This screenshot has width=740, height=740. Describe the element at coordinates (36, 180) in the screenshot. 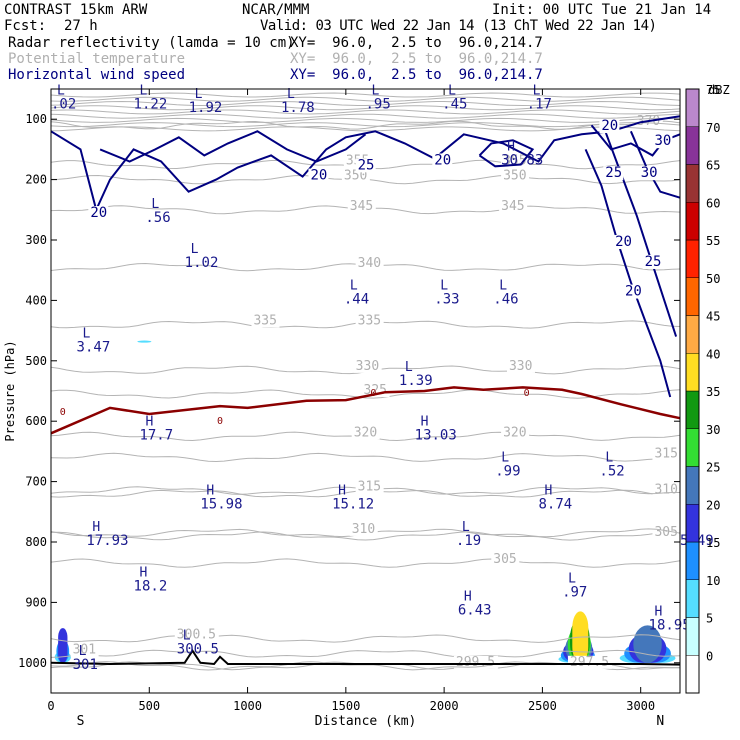

I see `y-tick-label: 200` at that location.